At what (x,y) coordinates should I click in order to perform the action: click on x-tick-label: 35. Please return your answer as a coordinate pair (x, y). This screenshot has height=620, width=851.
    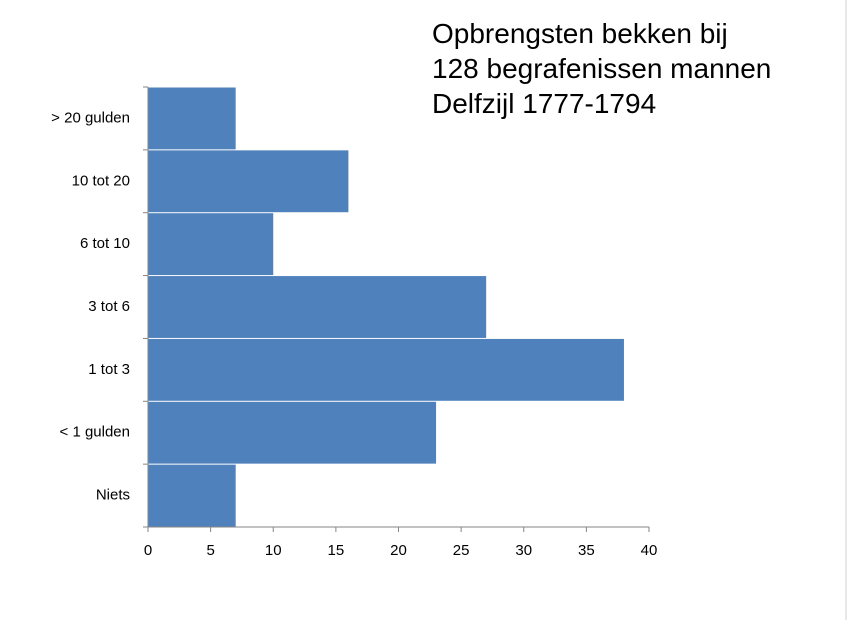
    Looking at the image, I should click on (586, 550).